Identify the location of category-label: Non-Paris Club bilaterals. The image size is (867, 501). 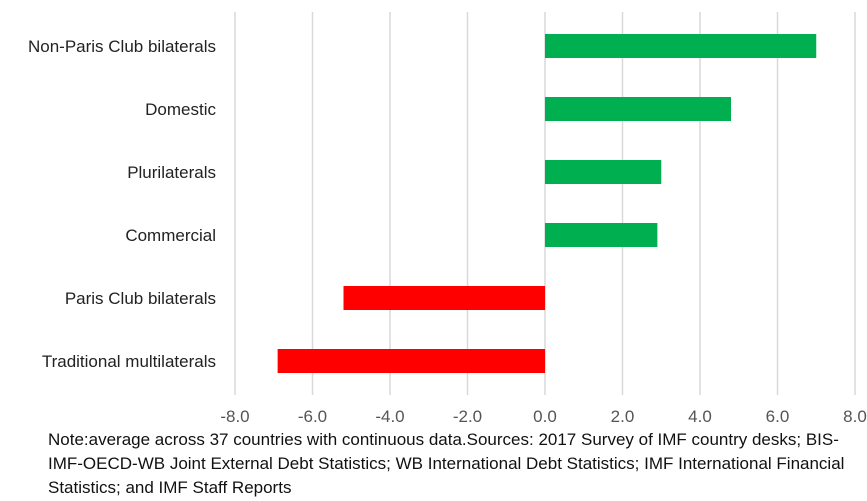
(122, 46).